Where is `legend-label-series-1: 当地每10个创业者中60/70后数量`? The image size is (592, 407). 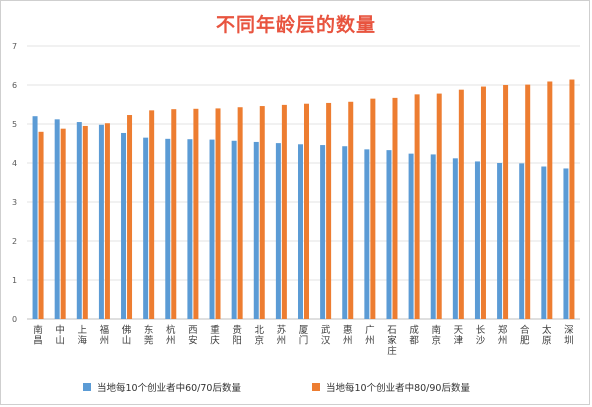
legend-label-series-1: 当地每10个创业者中60/70后数量 is located at coordinates (169, 388).